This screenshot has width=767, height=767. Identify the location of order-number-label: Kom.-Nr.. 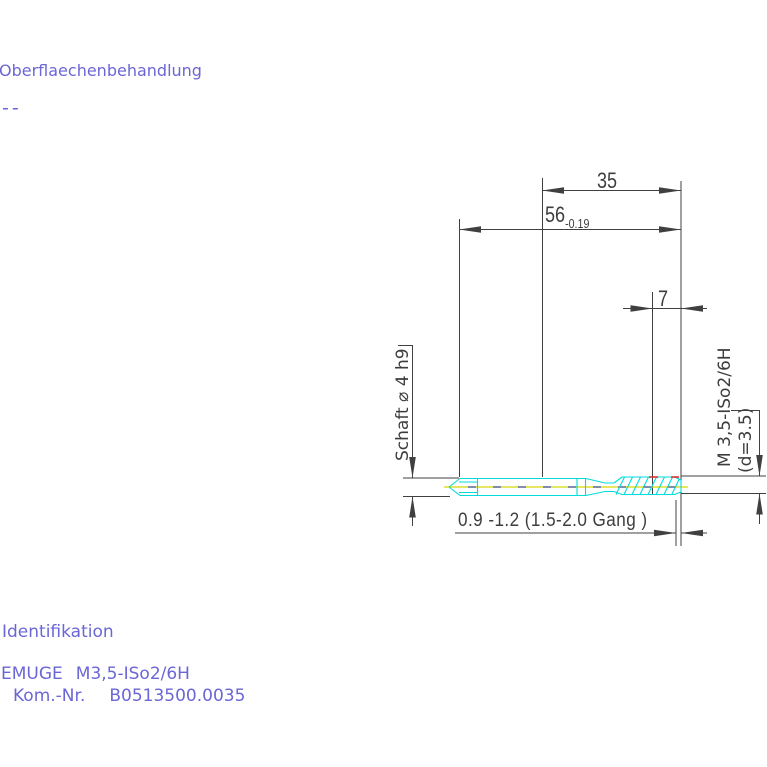
(49, 696).